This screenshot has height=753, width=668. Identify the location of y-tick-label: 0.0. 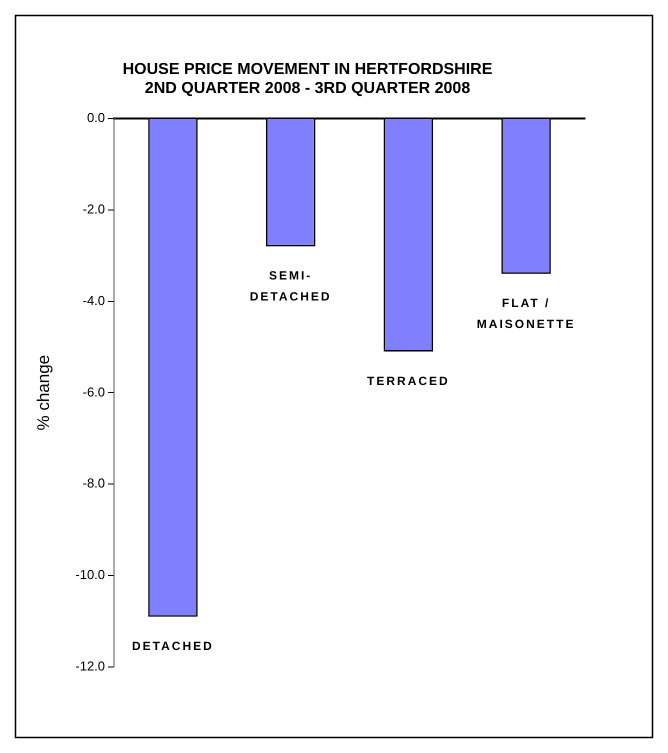
(96, 117).